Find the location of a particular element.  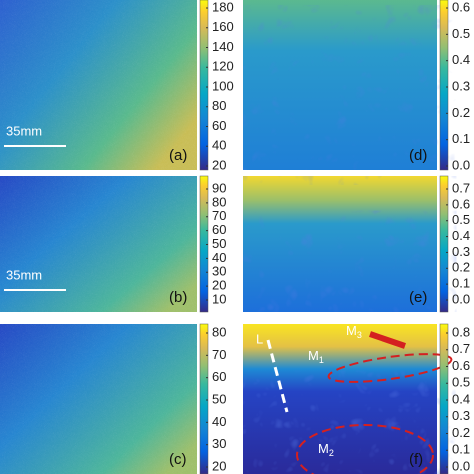

colorbar-tick-label: 10 is located at coordinates (219, 298).